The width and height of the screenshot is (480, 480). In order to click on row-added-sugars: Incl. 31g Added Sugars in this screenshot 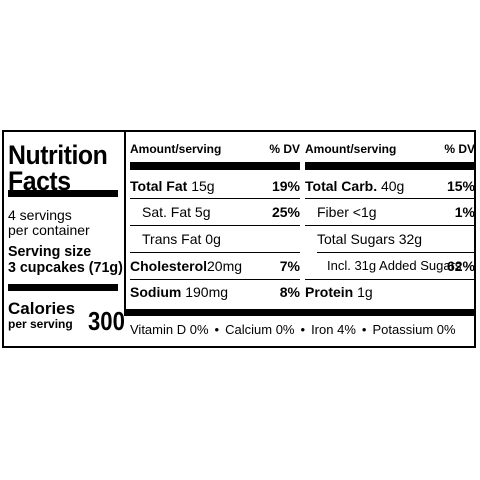, I will do `click(394, 266)`.